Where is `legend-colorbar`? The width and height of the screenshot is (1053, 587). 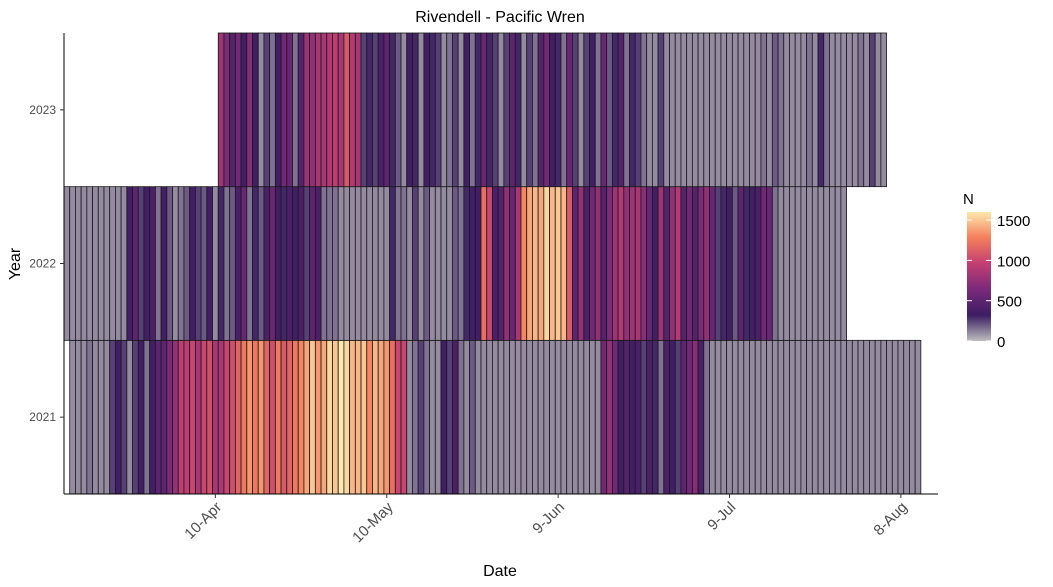
legend-colorbar is located at coordinates (979, 276).